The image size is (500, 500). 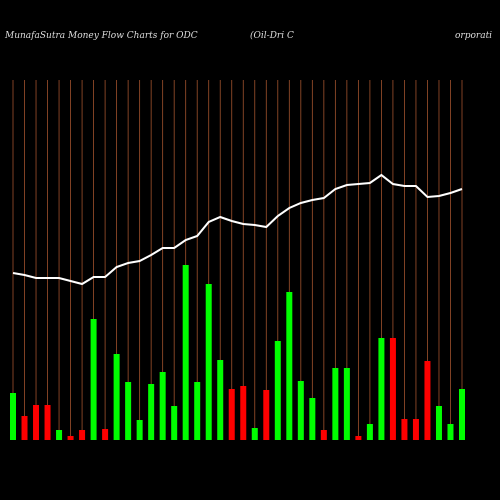 What do you see at coordinates (272, 35) in the screenshot?
I see `chart-subtitle: (Oil-Dri C` at bounding box center [272, 35].